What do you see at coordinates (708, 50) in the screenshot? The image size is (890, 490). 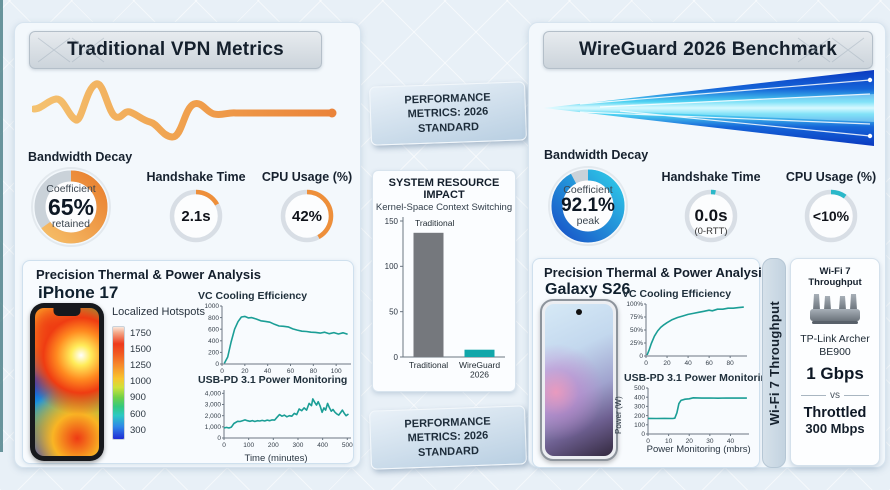 I see `wireguard-title-bar: WireGuard 2026 Benchmark` at bounding box center [708, 50].